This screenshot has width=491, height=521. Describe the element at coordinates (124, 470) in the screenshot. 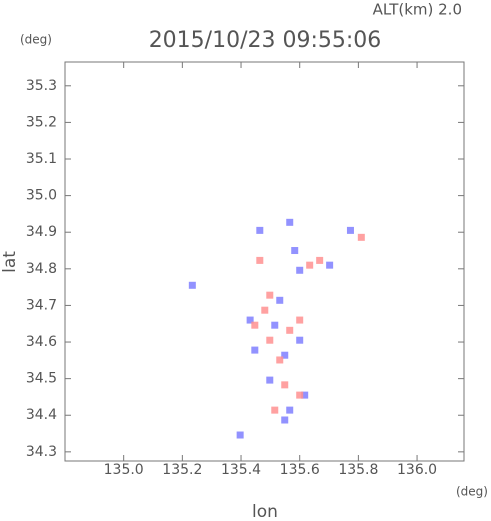

I see `x-tick-label: 135.0` at that location.